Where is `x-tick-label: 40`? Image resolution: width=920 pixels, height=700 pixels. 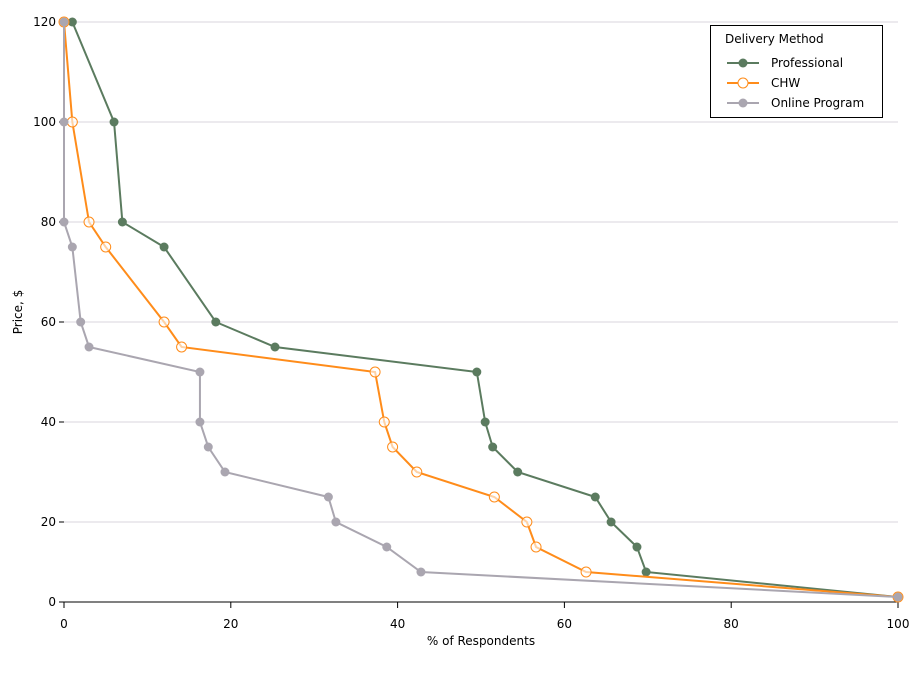 x-tick-label: 40 is located at coordinates (397, 624).